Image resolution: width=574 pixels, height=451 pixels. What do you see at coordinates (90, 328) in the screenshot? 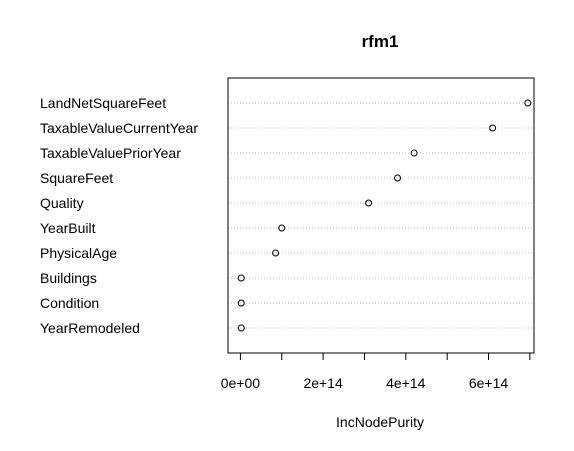
I see `category-label: YearRemodeled` at bounding box center [90, 328].